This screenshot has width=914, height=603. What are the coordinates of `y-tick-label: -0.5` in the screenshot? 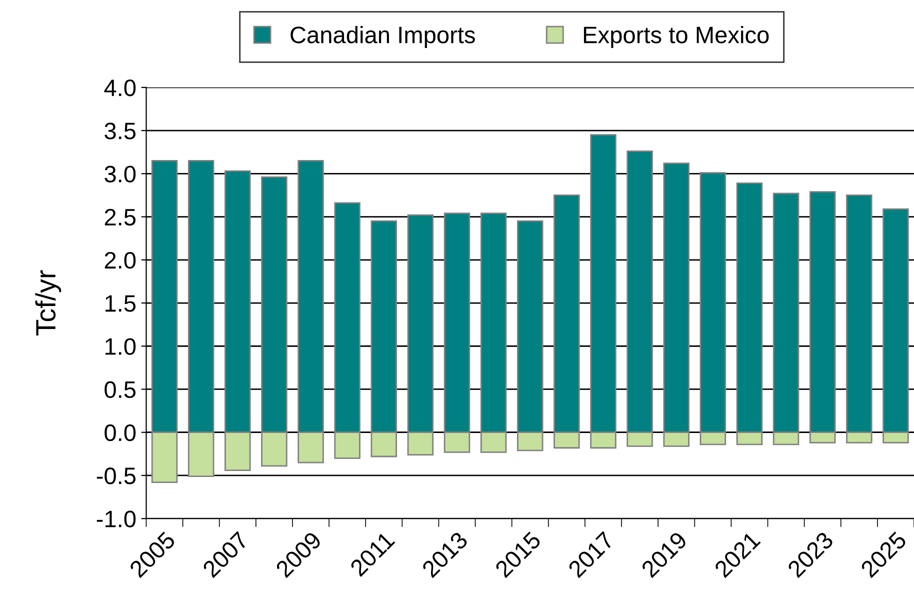 It's located at (116, 476).